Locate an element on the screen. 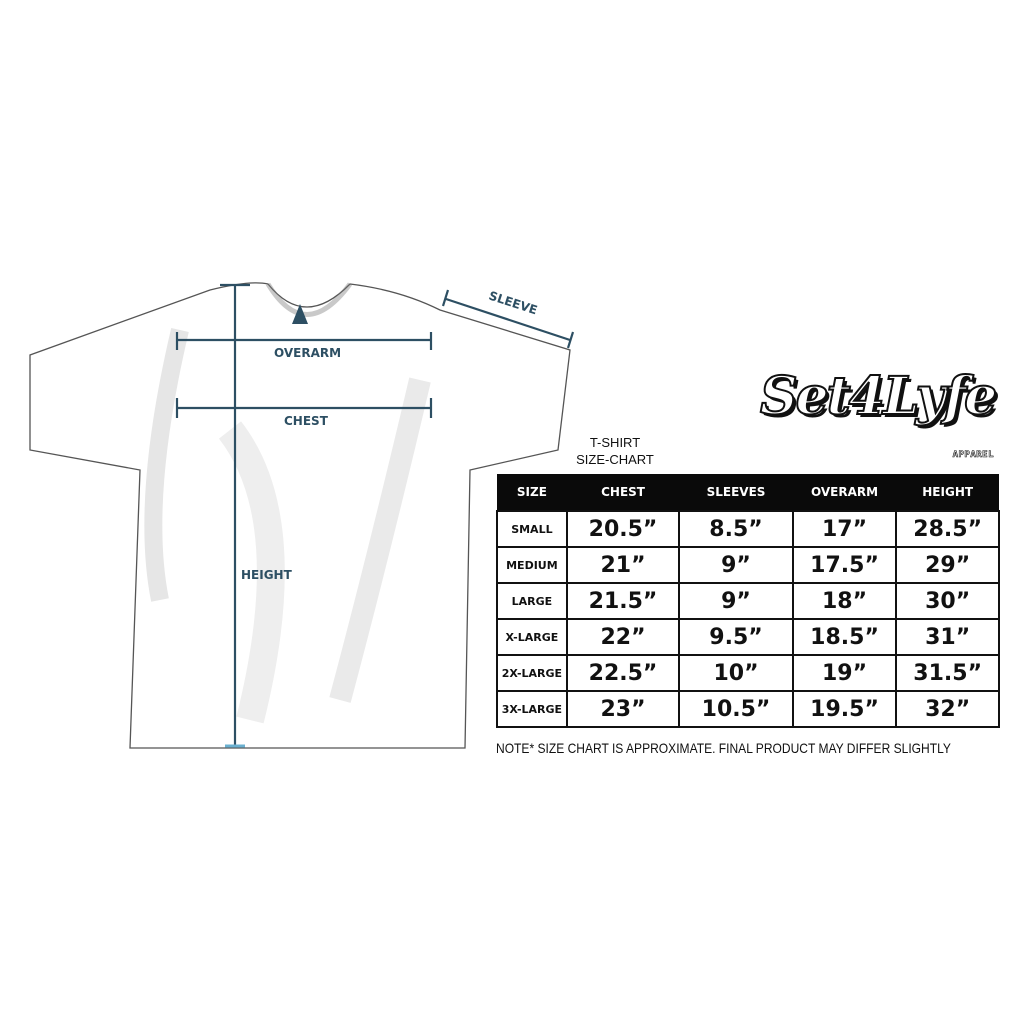 This screenshot has width=1024, height=1024. table-row: MEDIUM 21” 9” 17.5” 29” is located at coordinates (748, 565).